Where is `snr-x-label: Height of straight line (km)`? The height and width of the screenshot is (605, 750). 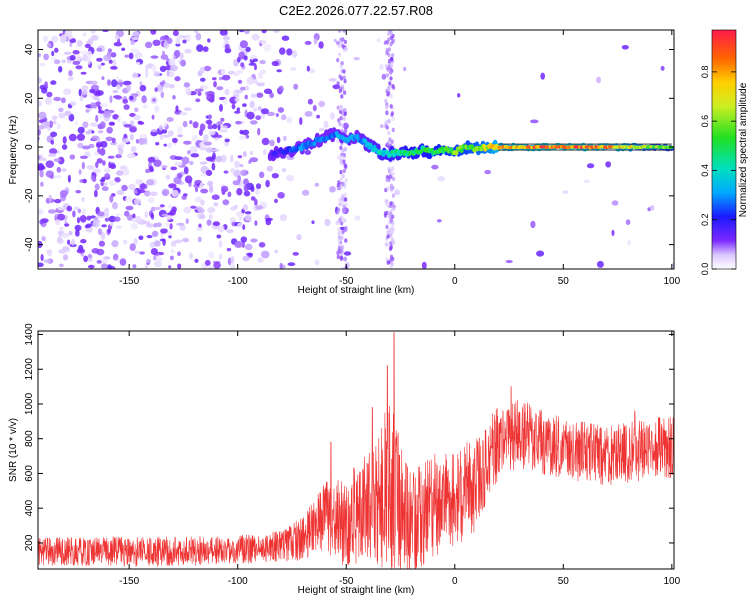
snr-x-label: Height of straight line (km) is located at coordinates (356, 590).